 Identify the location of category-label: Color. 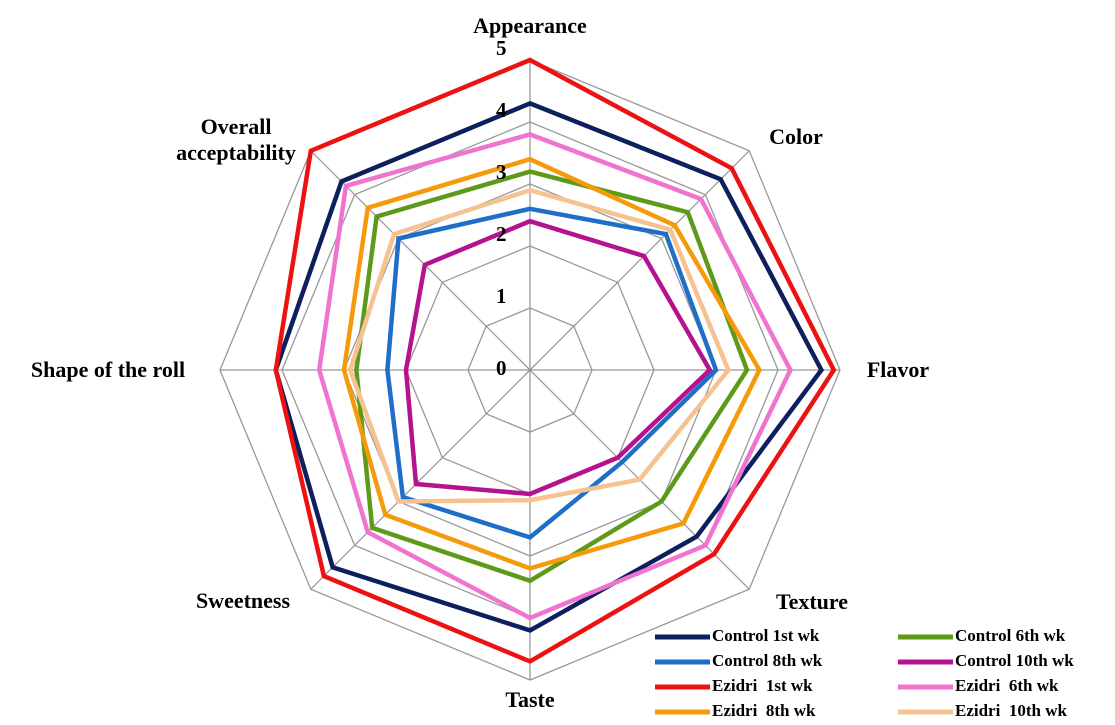
(796, 136).